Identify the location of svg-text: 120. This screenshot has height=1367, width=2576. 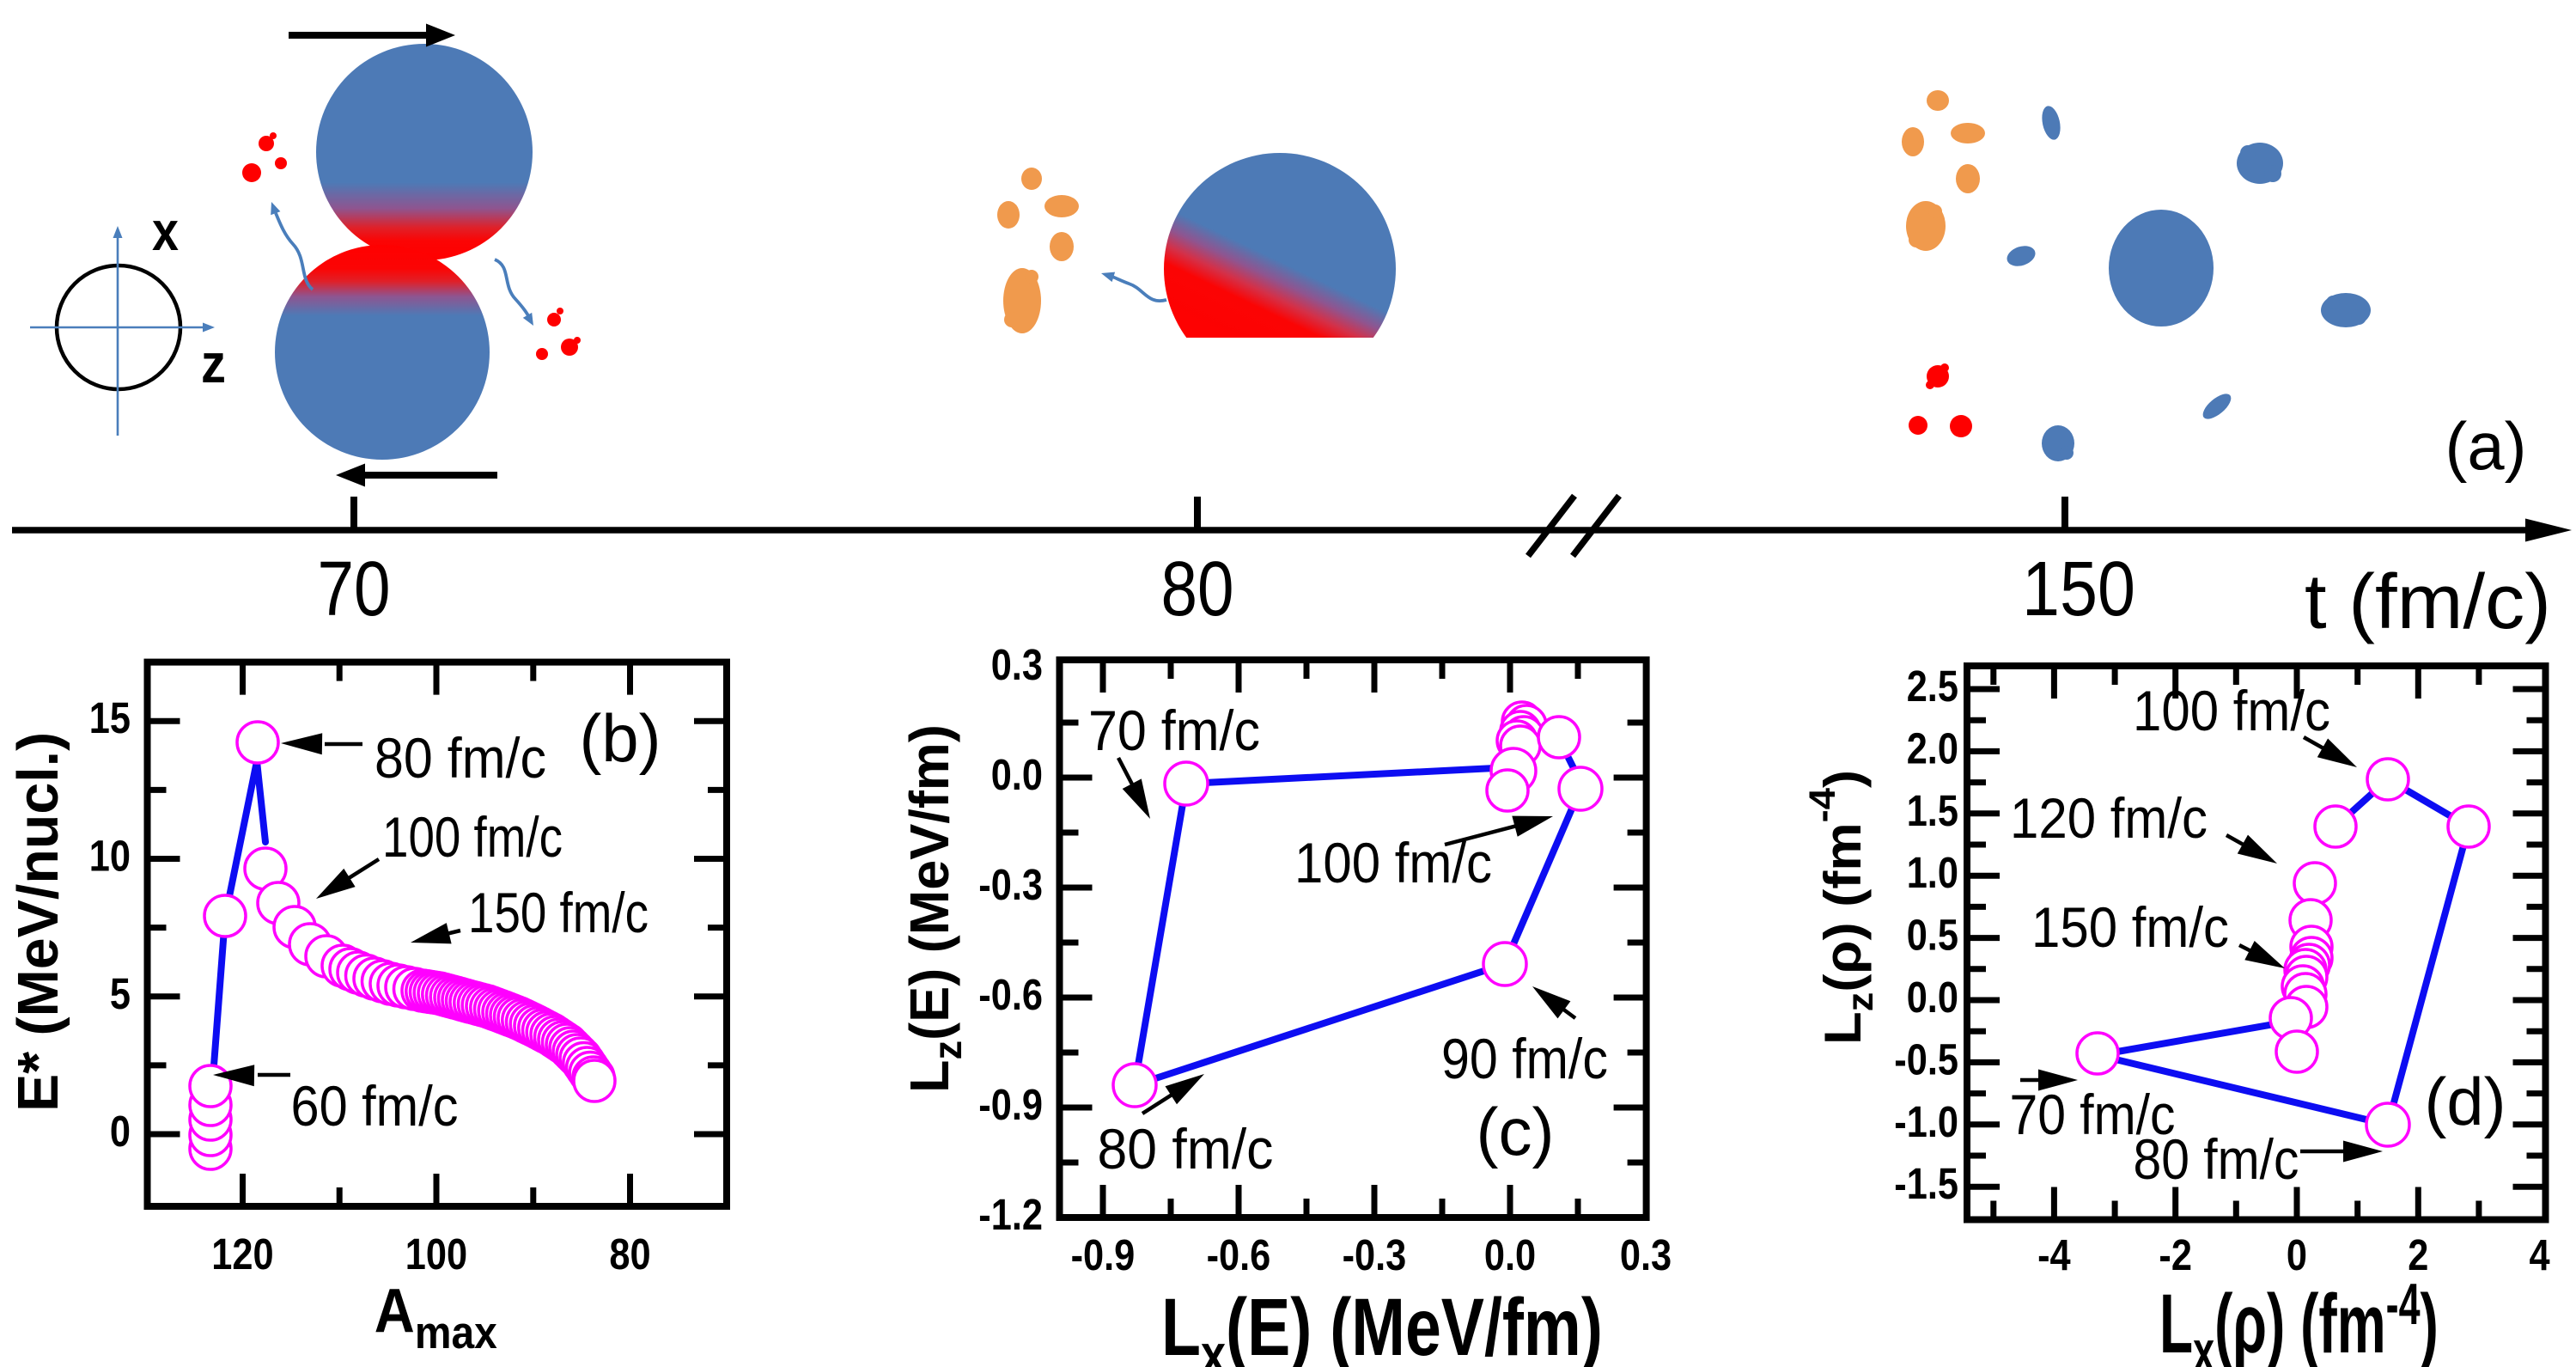
(242, 1254).